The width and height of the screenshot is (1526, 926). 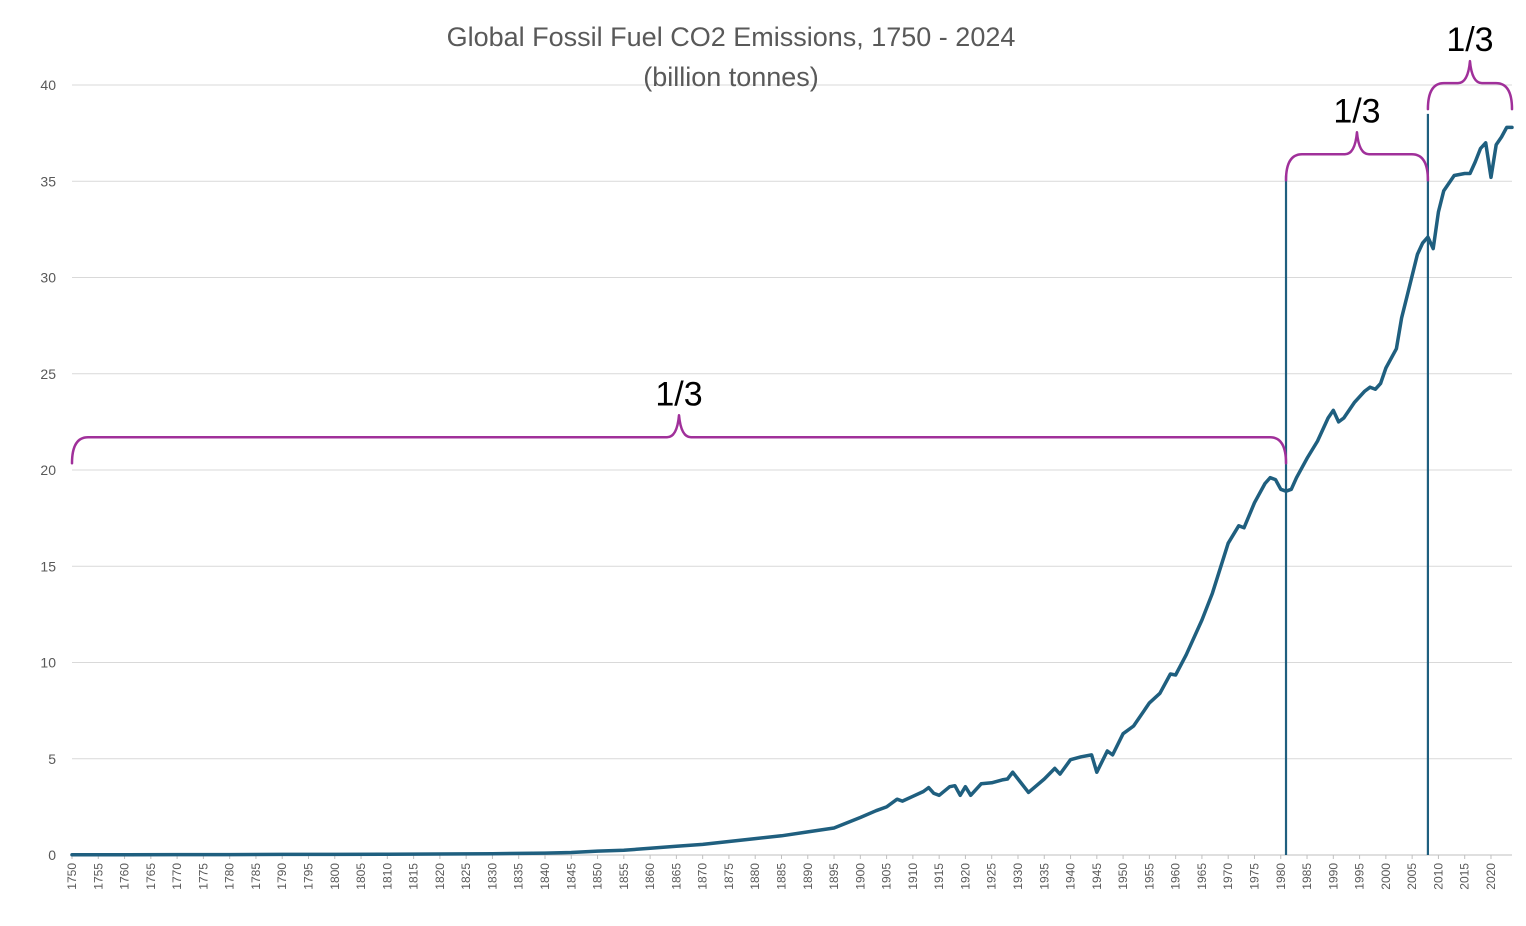 What do you see at coordinates (598, 876) in the screenshot?
I see `x-tick-label-1850: 1850` at bounding box center [598, 876].